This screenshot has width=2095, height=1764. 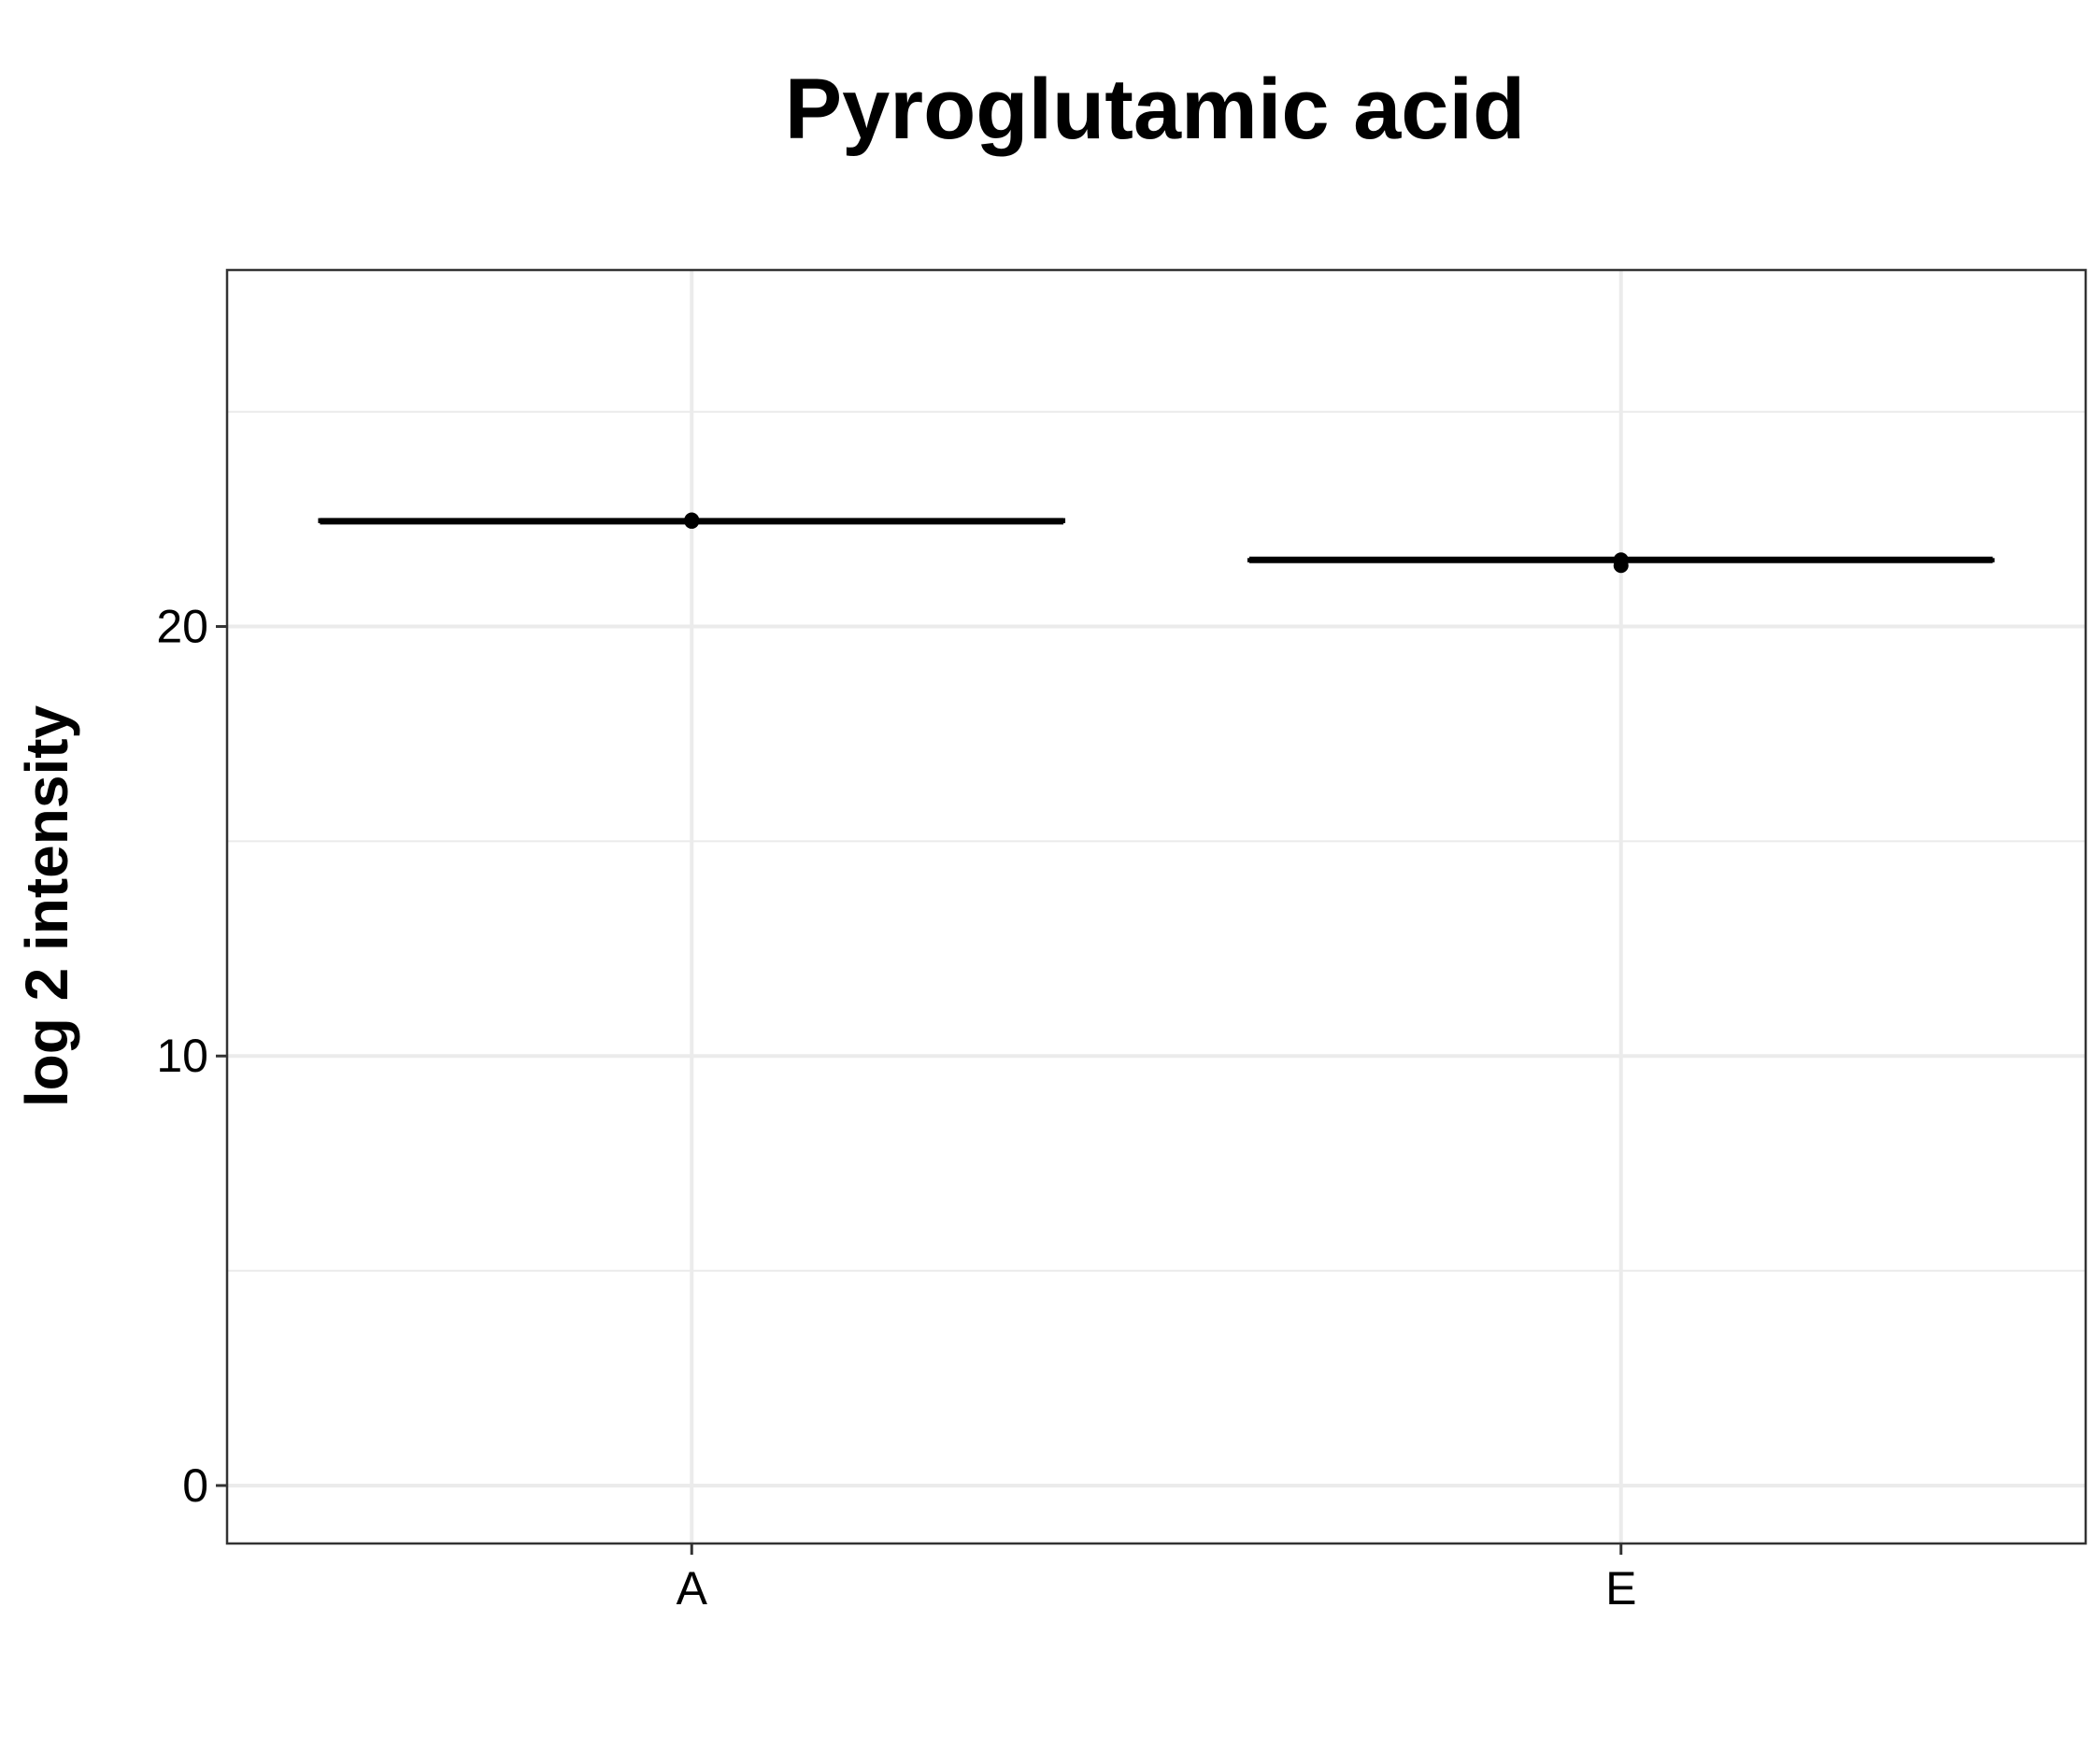 I want to click on box-A, so click(x=692, y=520).